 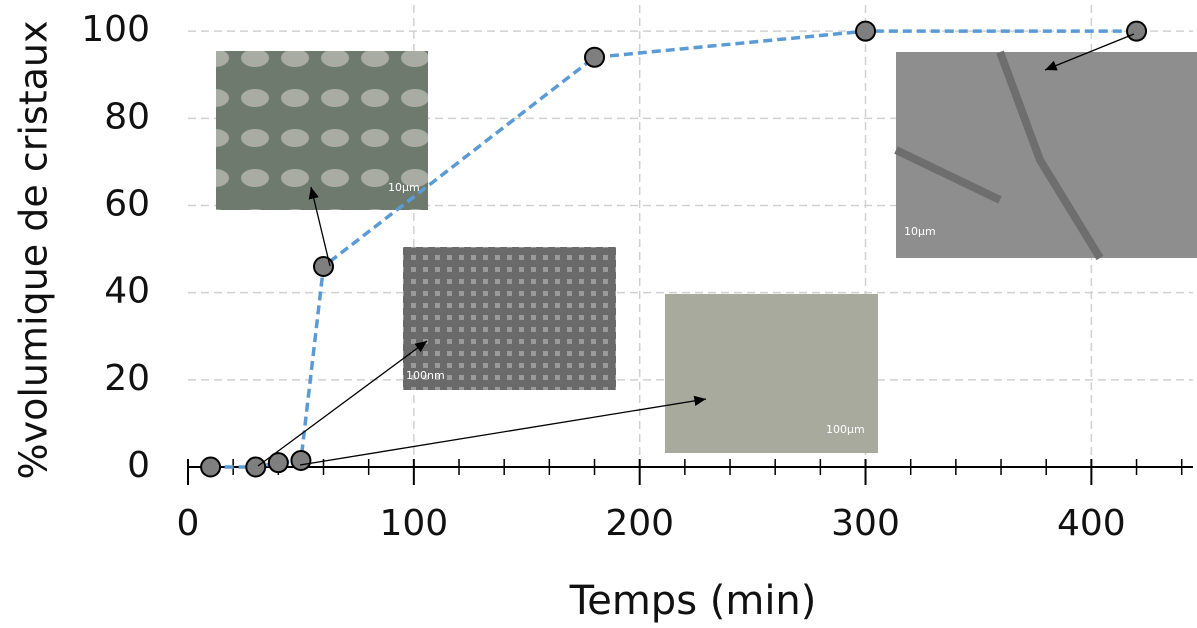 I want to click on texture, so click(x=999, y=155).